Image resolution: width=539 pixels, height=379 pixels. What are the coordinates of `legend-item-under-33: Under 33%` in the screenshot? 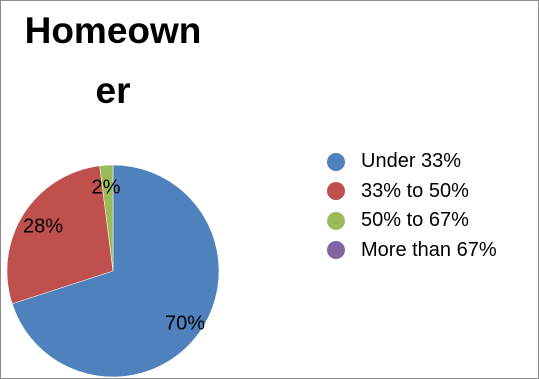 It's located at (412, 162).